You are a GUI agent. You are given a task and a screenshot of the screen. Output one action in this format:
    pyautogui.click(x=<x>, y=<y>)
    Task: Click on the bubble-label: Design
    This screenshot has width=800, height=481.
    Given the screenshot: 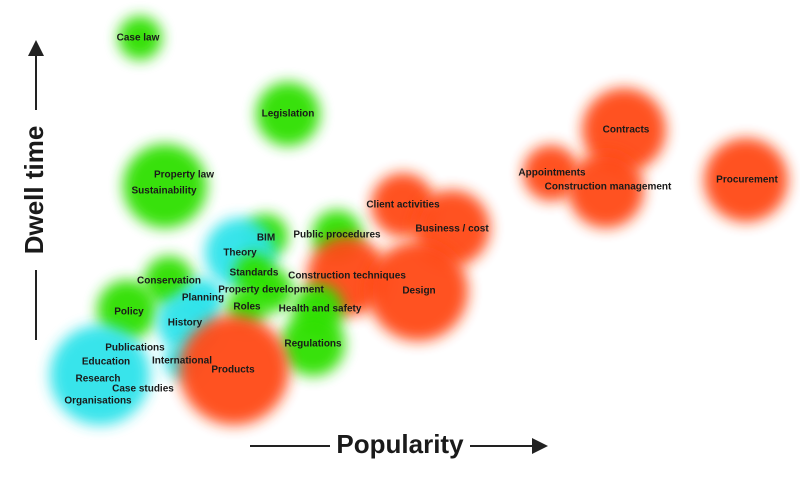 What is the action you would take?
    pyautogui.click(x=418, y=291)
    